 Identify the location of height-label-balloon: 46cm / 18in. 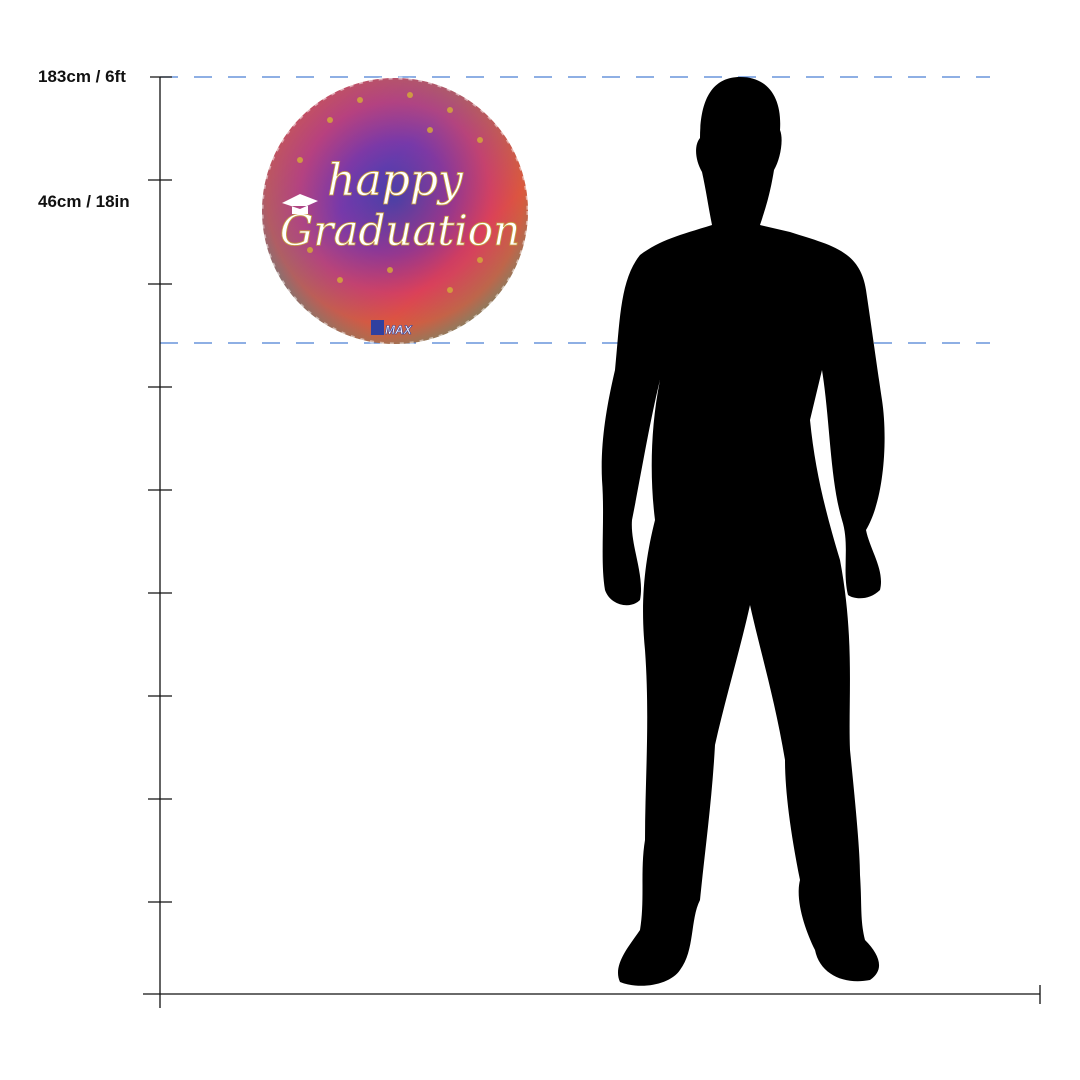
(84, 201).